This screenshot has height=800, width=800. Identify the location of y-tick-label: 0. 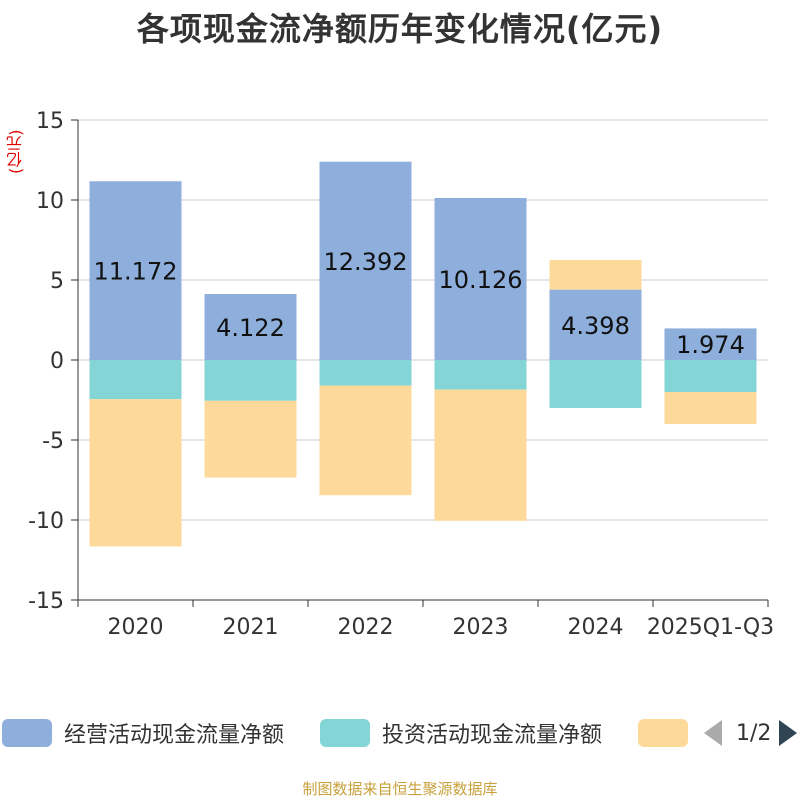
(57, 361).